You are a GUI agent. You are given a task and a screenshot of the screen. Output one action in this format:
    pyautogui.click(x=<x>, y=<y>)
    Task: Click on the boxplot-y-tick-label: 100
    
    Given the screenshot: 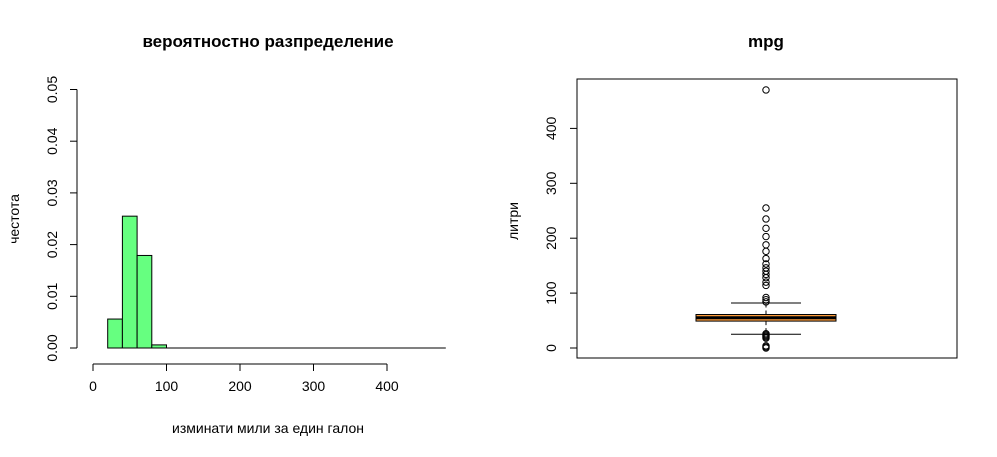 What is the action you would take?
    pyautogui.click(x=551, y=293)
    